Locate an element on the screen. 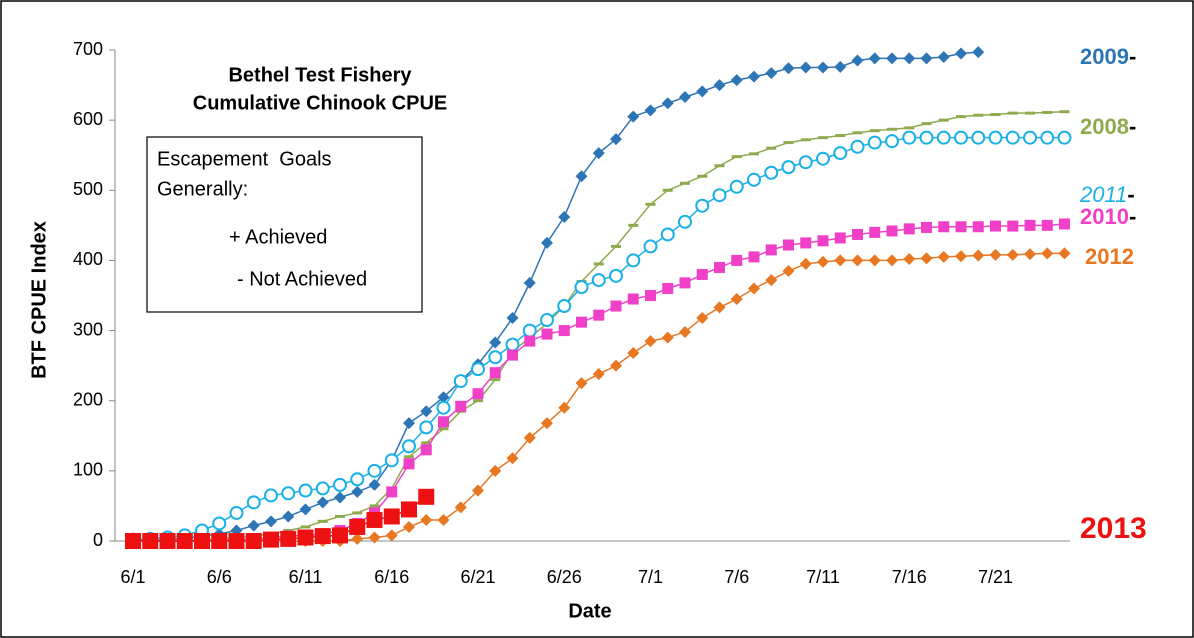 Image resolution: width=1194 pixels, height=638 pixels. annotation: + Achieved is located at coordinates (278, 237).